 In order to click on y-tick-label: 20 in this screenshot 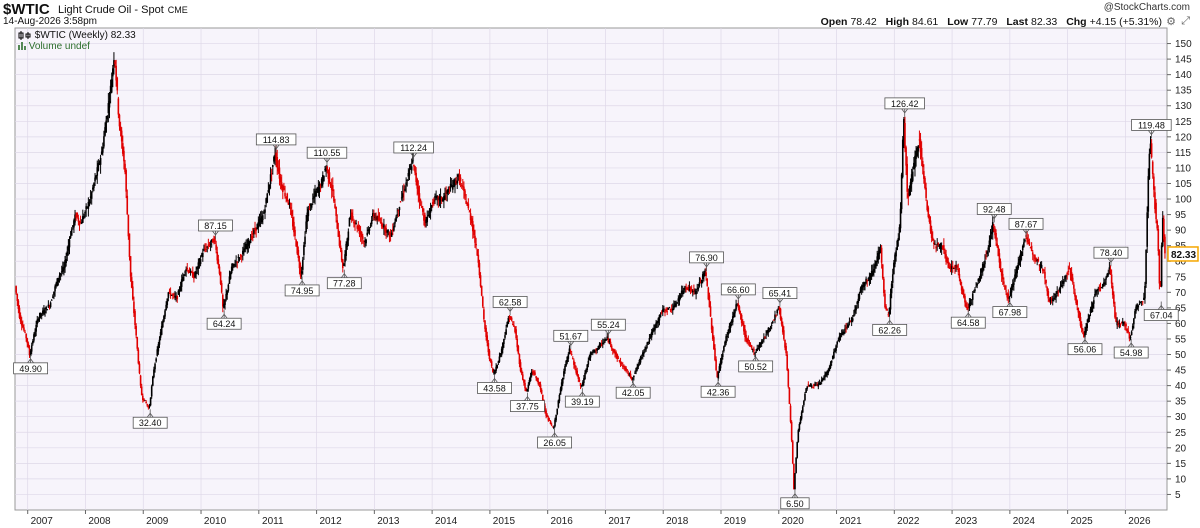, I will do `click(1181, 448)`.